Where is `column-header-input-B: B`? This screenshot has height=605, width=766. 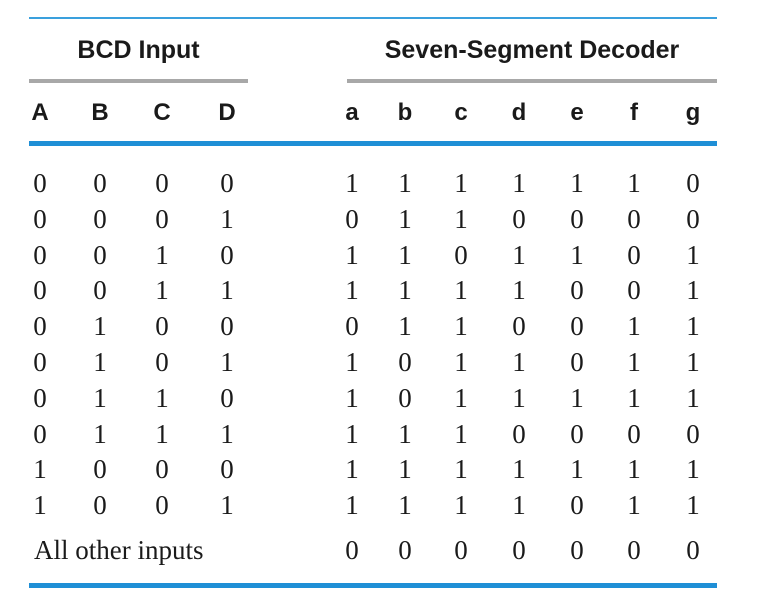
column-header-input-B: B is located at coordinates (100, 112).